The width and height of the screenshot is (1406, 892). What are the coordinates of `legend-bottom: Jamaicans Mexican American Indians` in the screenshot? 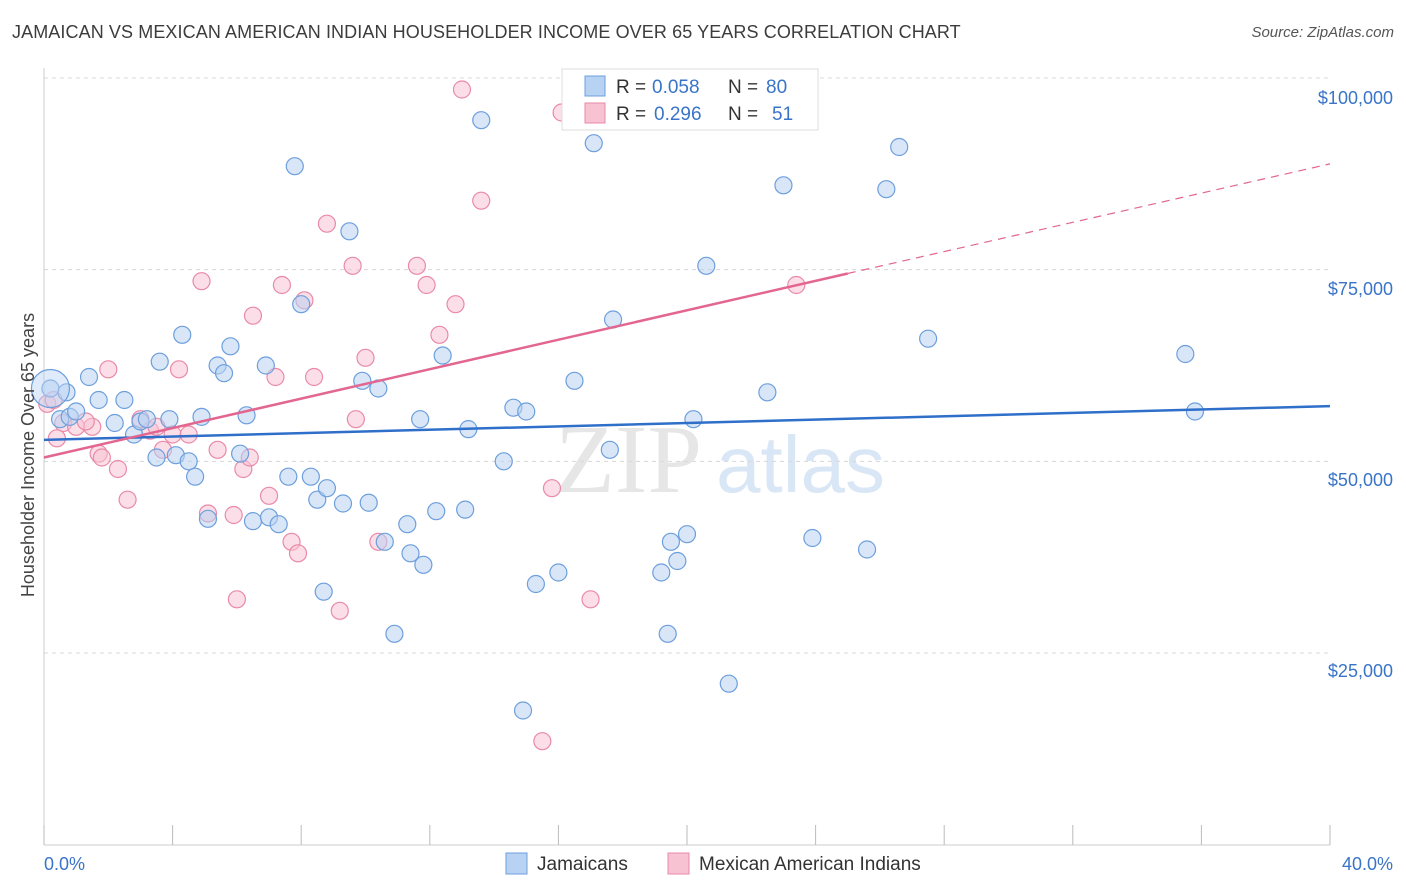 It's located at (713, 863).